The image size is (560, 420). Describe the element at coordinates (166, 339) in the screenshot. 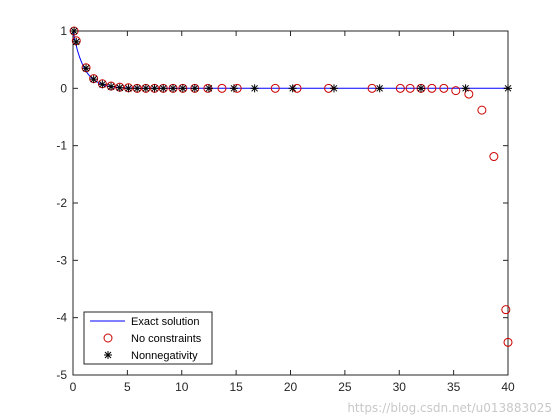

I see `legend-label-no-constraints: No constraints` at that location.